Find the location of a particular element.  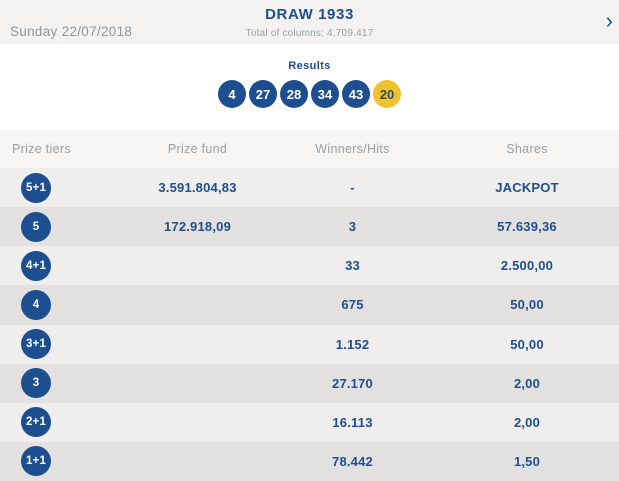

total-columns-label: Total of columns: 4.709.417 is located at coordinates (309, 33).